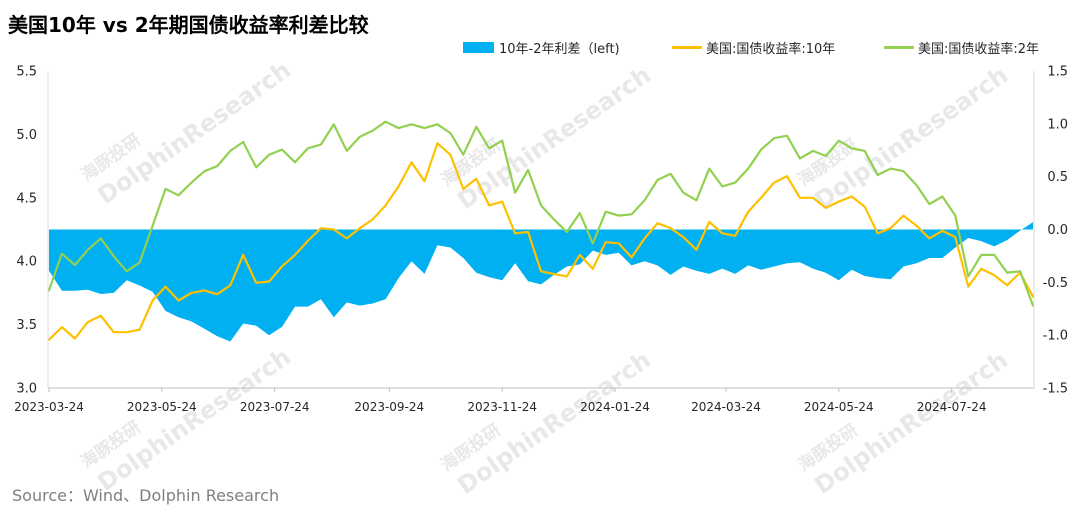 This screenshot has width=1080, height=517. I want to click on y-left-tick-label: 4.5, so click(26, 198).